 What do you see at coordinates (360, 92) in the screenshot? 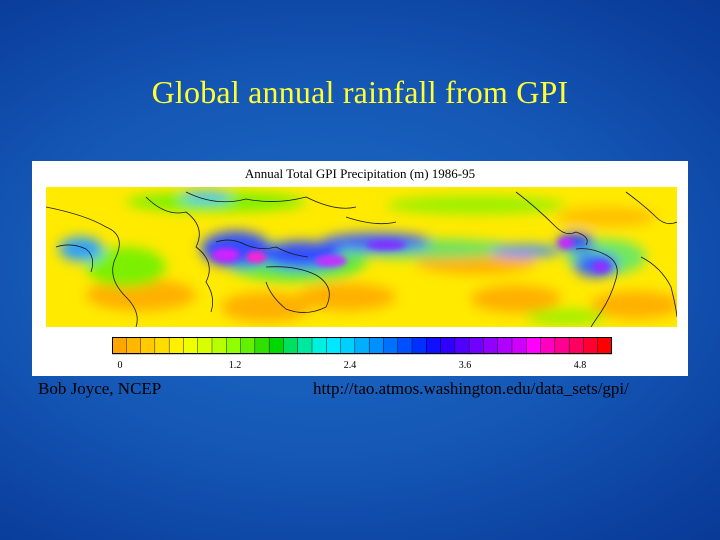
I see `slide-title: Global annual rainfall from GPI` at bounding box center [360, 92].